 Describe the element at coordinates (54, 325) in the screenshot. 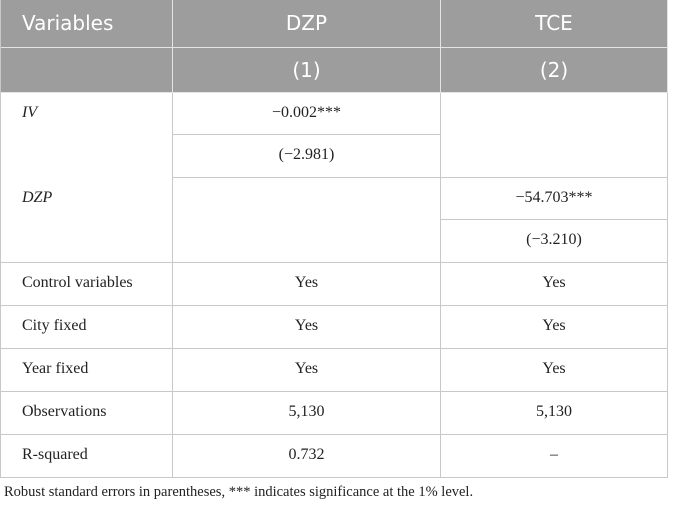

I see `row-label: City fixed` at that location.